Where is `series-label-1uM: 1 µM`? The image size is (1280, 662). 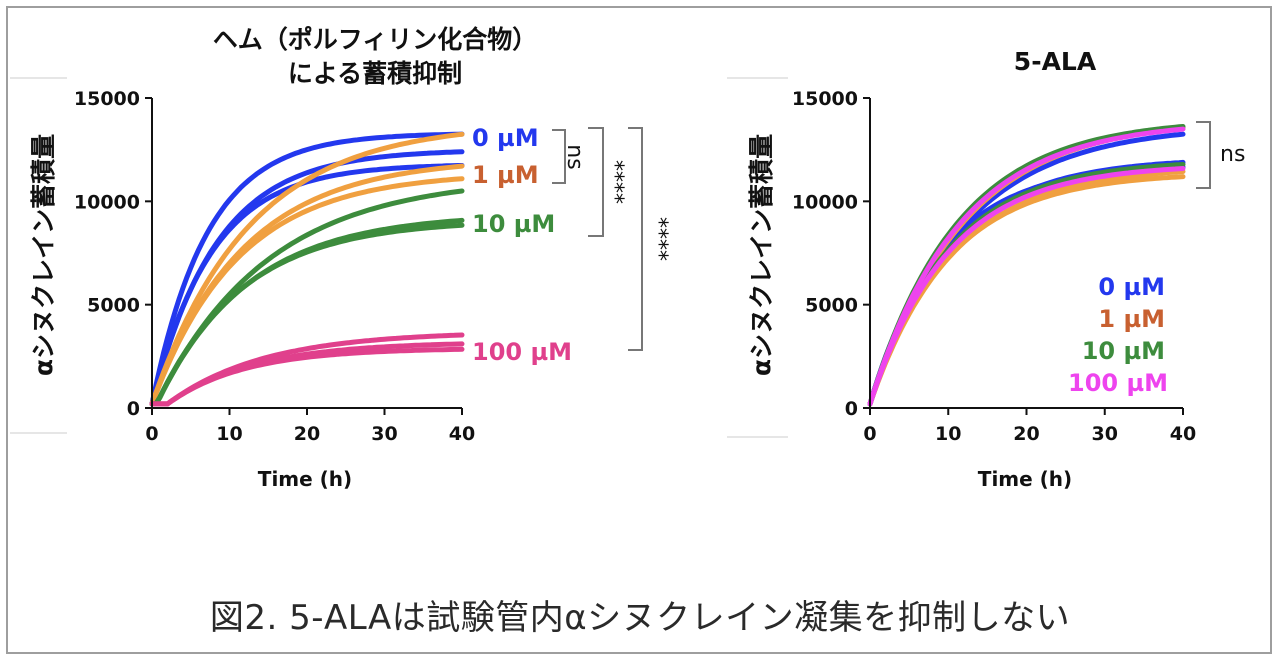
series-label-1uM: 1 µM is located at coordinates (505, 175).